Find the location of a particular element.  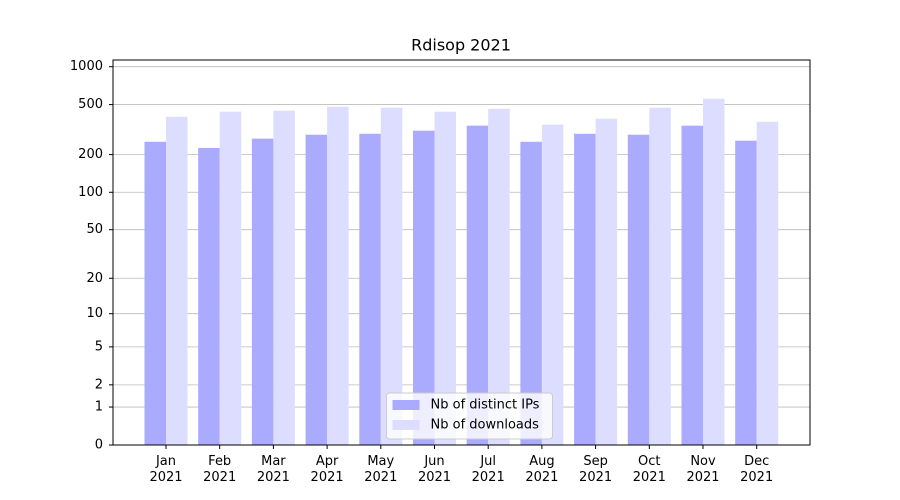

x-tick-label: Jun 2021 is located at coordinates (434, 469).